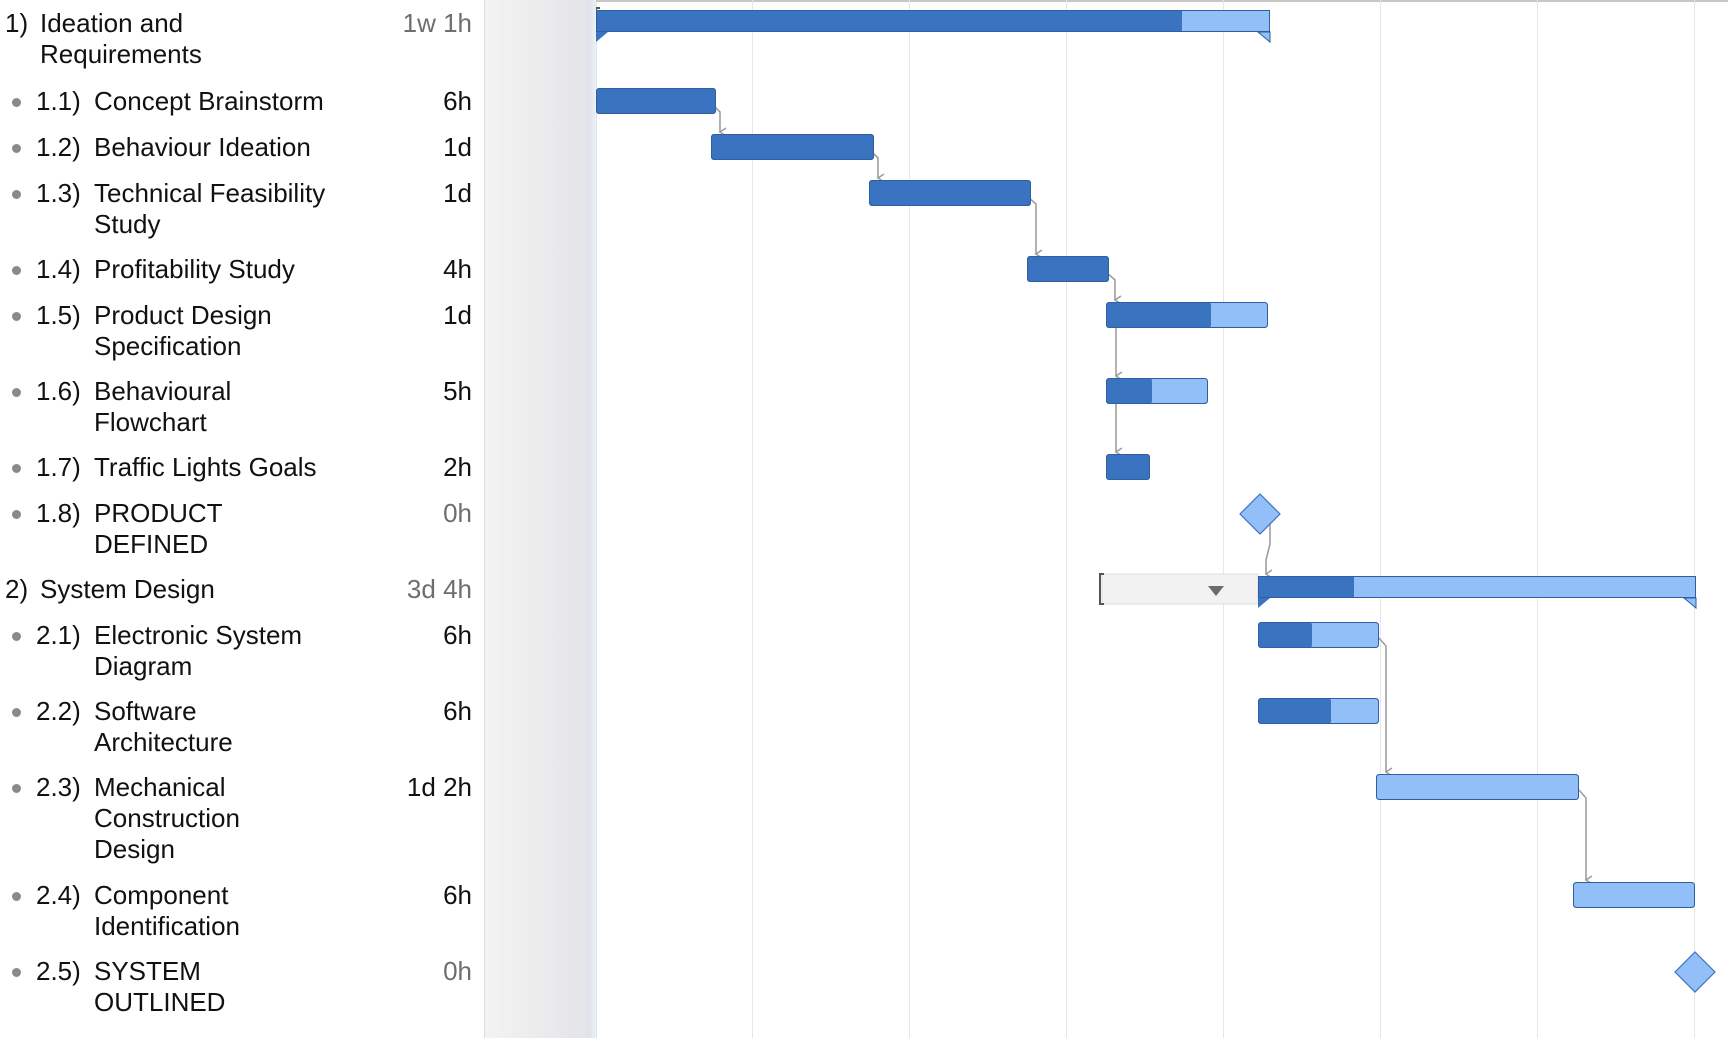  Describe the element at coordinates (242, 39) in the screenshot. I see `outline-group-row: 1) Ideation and Requirements 1w 1h` at that location.